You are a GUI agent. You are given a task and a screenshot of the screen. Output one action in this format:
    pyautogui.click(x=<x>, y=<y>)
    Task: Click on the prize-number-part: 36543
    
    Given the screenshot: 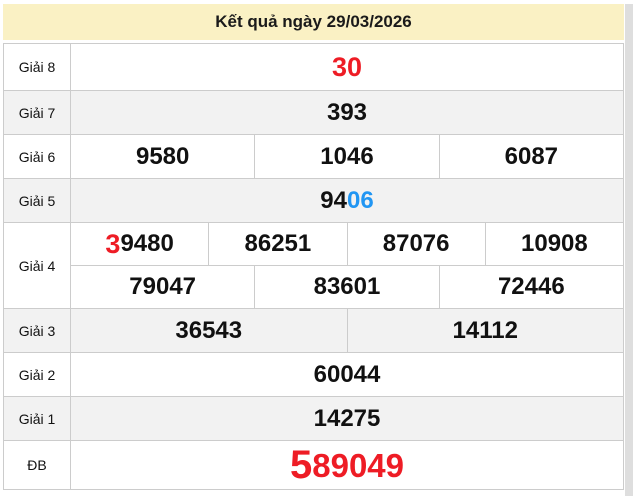 What is the action you would take?
    pyautogui.click(x=209, y=330)
    